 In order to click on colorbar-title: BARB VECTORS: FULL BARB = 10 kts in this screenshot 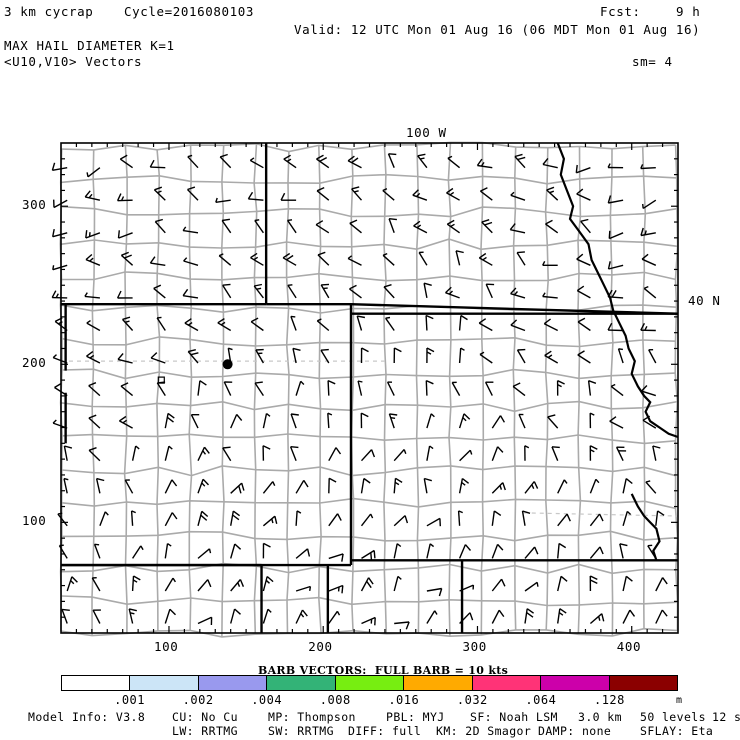, I will do `click(383, 670)`.